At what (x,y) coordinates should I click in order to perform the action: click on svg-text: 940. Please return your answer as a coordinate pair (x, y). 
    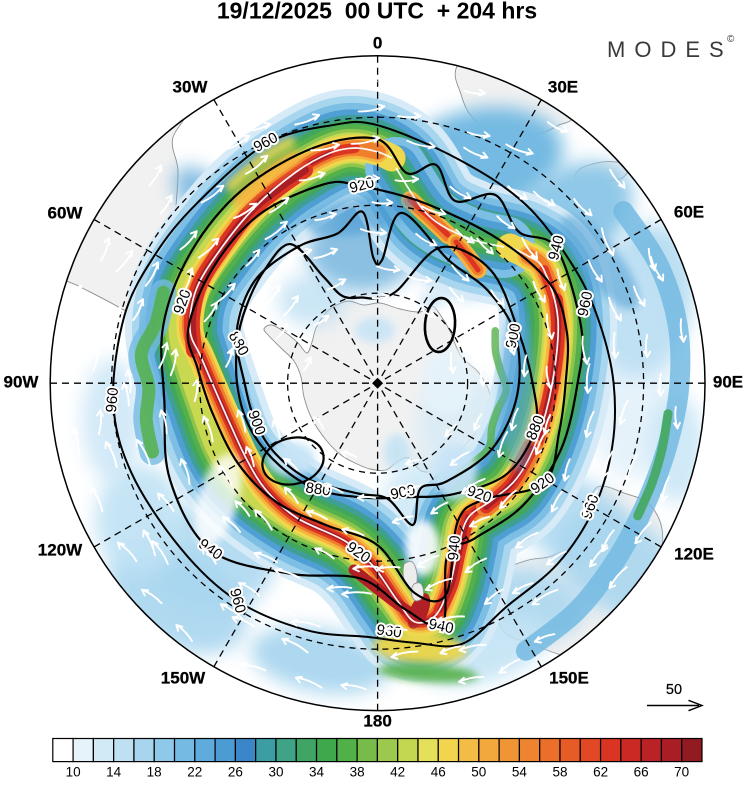
    Looking at the image, I should click on (454, 548).